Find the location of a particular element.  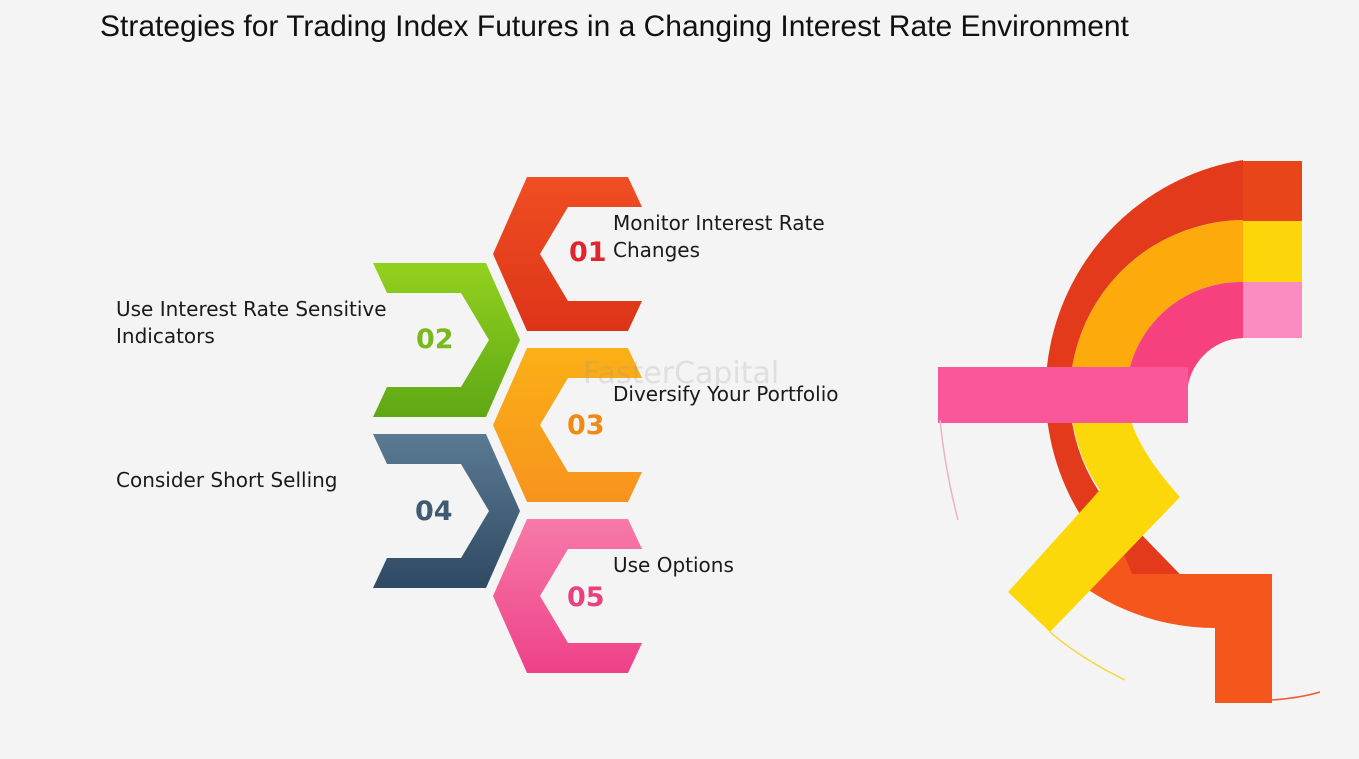

step-02-label: Use Interest Rate Sensitive Indicators is located at coordinates (251, 323).